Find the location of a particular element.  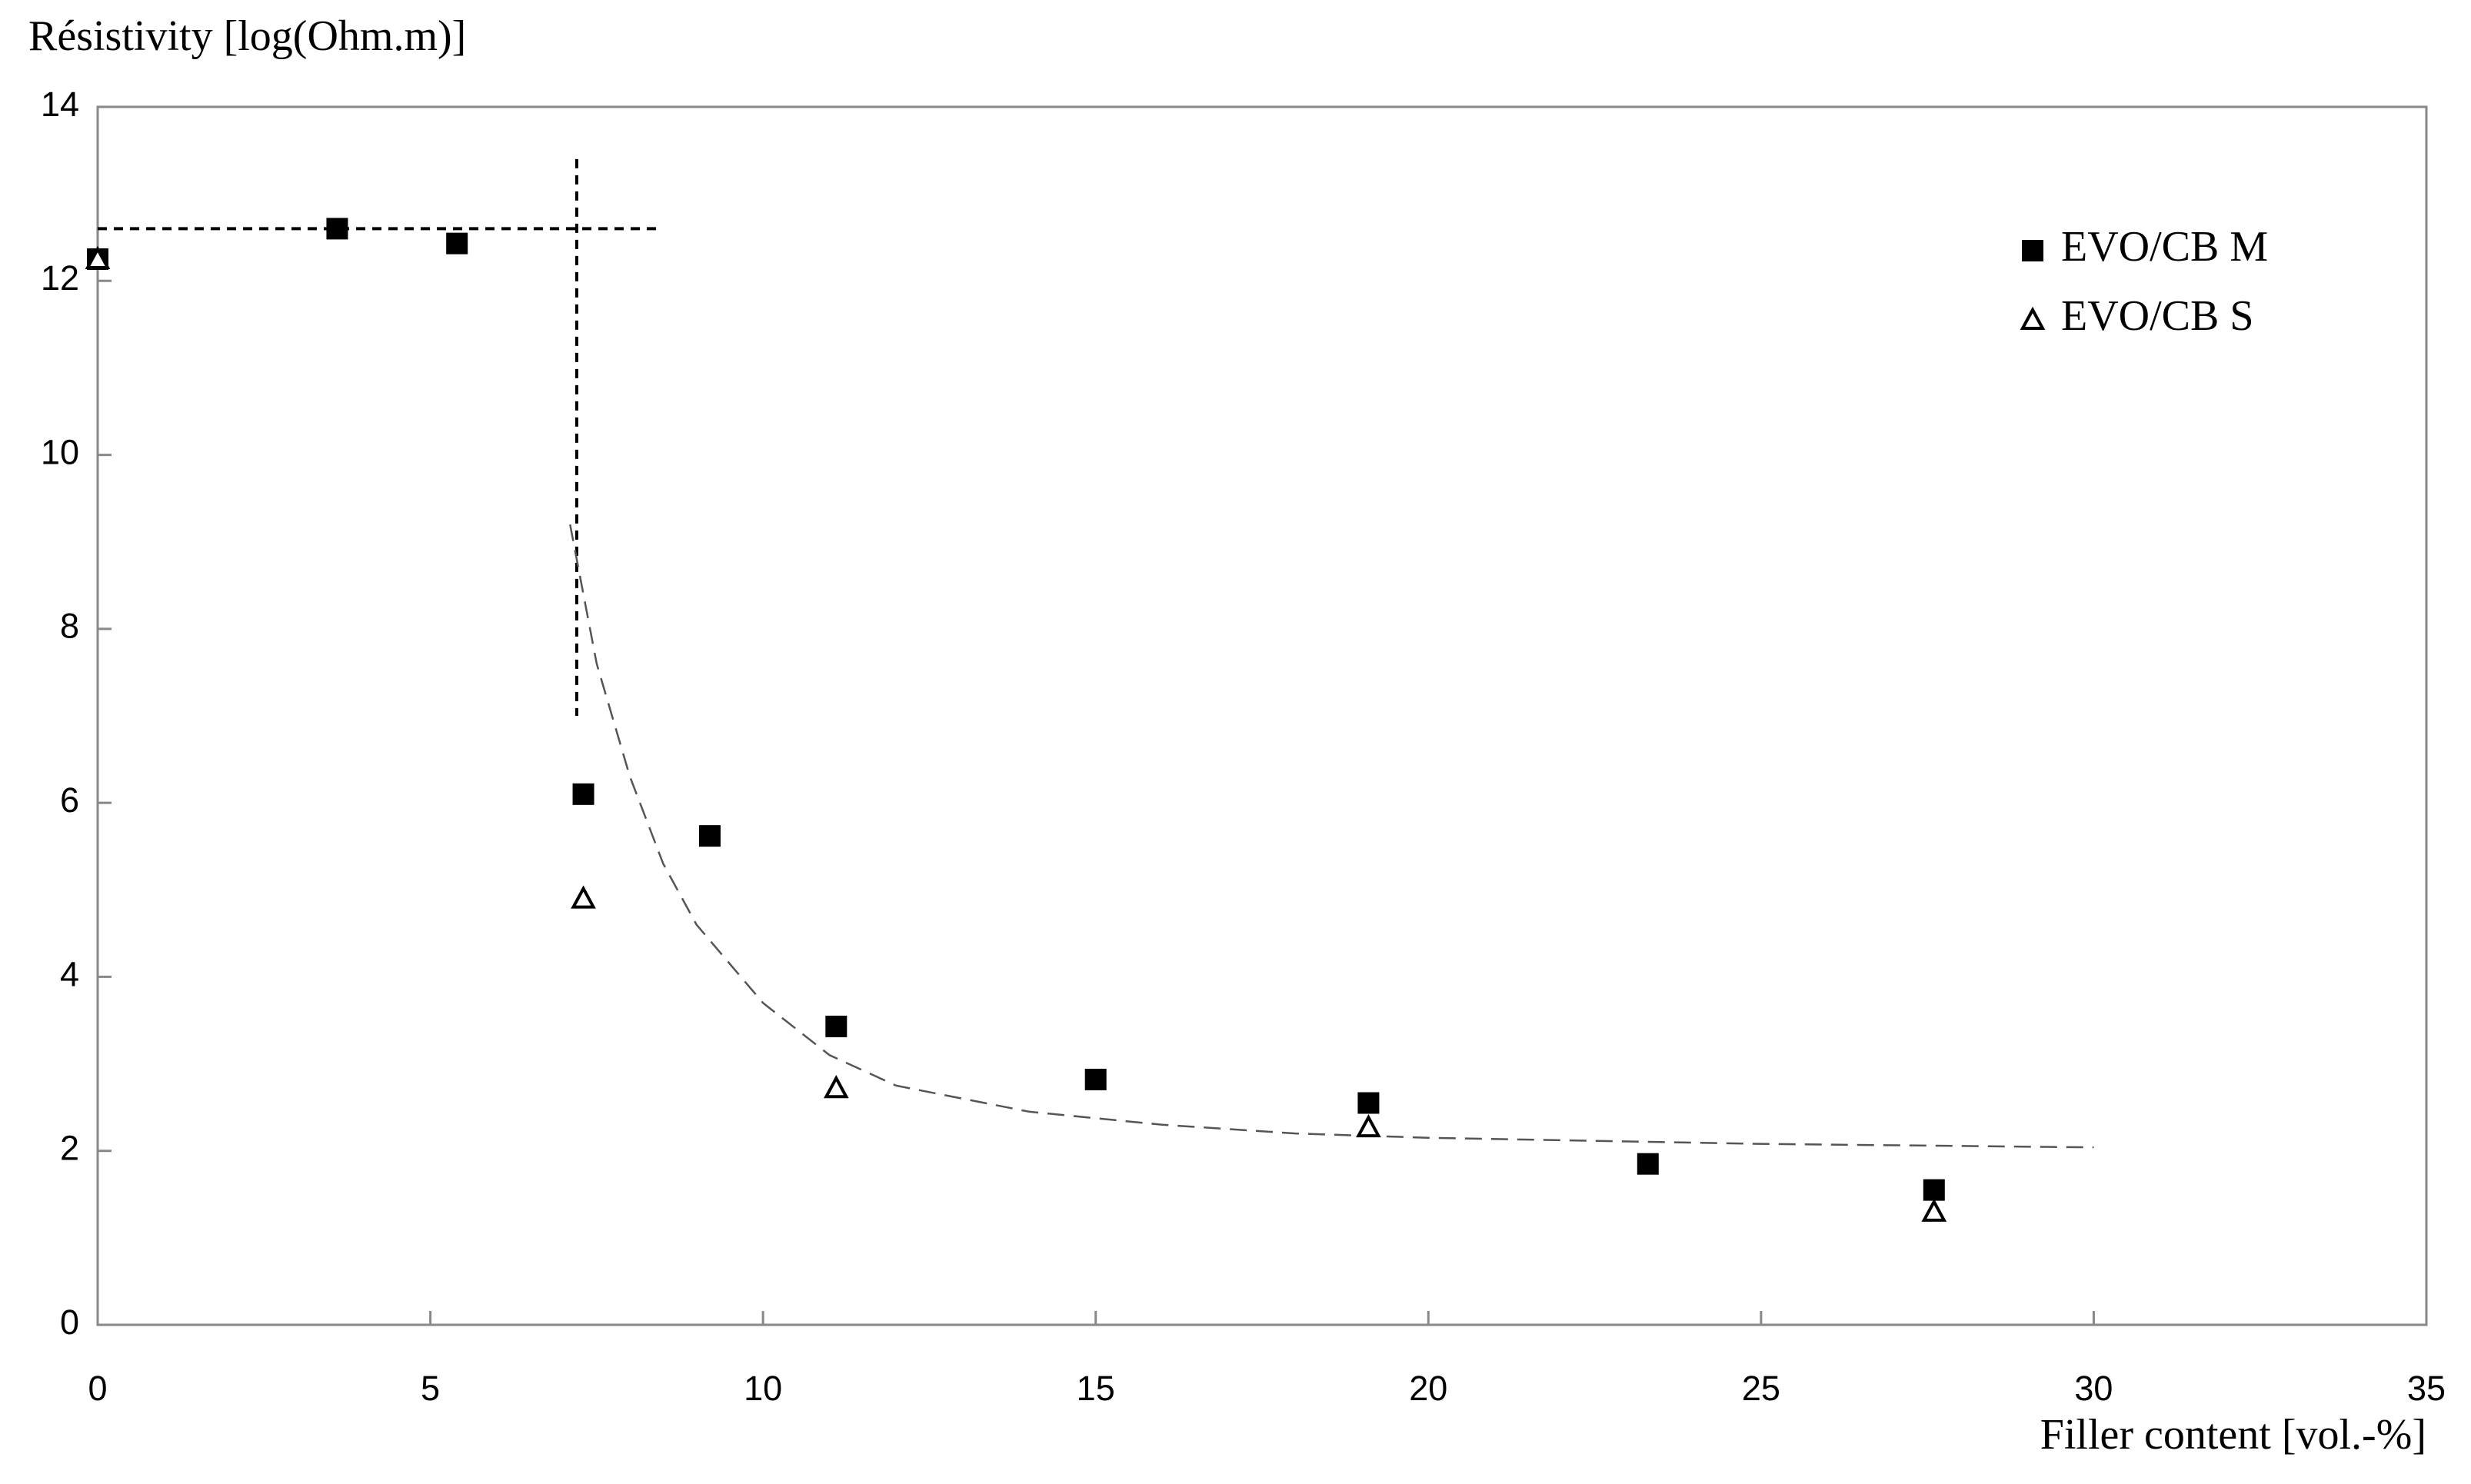

y-tick-label: 0 is located at coordinates (69, 1323).